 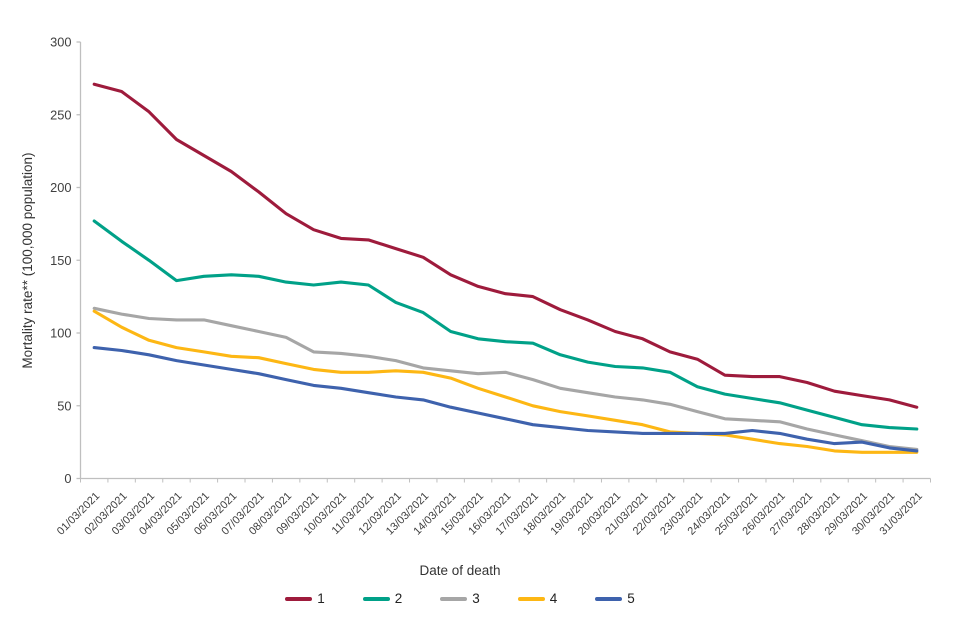 What do you see at coordinates (60, 114) in the screenshot?
I see `y-tick-label: 250` at bounding box center [60, 114].